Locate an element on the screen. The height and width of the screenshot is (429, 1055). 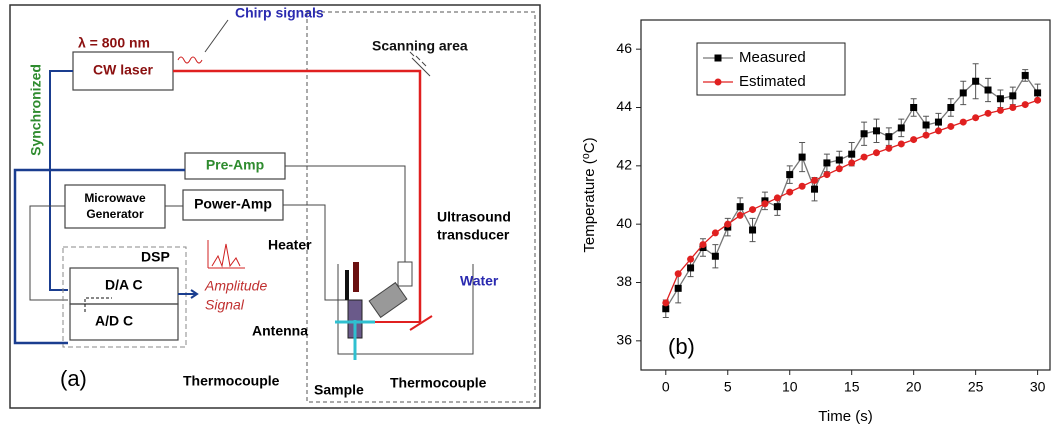
transducer is located at coordinates (405, 274).